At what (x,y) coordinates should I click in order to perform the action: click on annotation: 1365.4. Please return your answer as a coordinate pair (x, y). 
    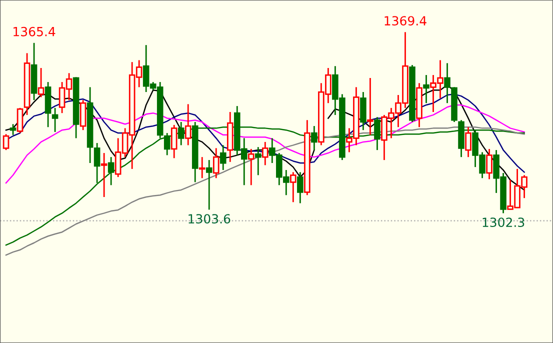
    Looking at the image, I should click on (35, 31).